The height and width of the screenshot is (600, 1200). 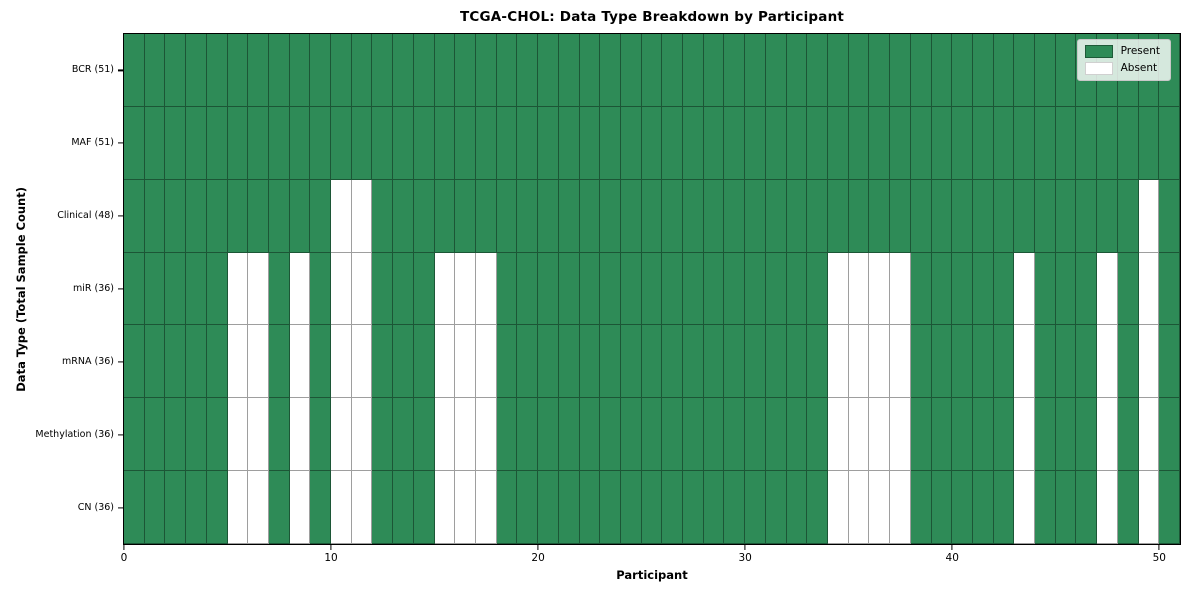 I want to click on y-tick-label-MAF: MAF (51), so click(x=92, y=143).